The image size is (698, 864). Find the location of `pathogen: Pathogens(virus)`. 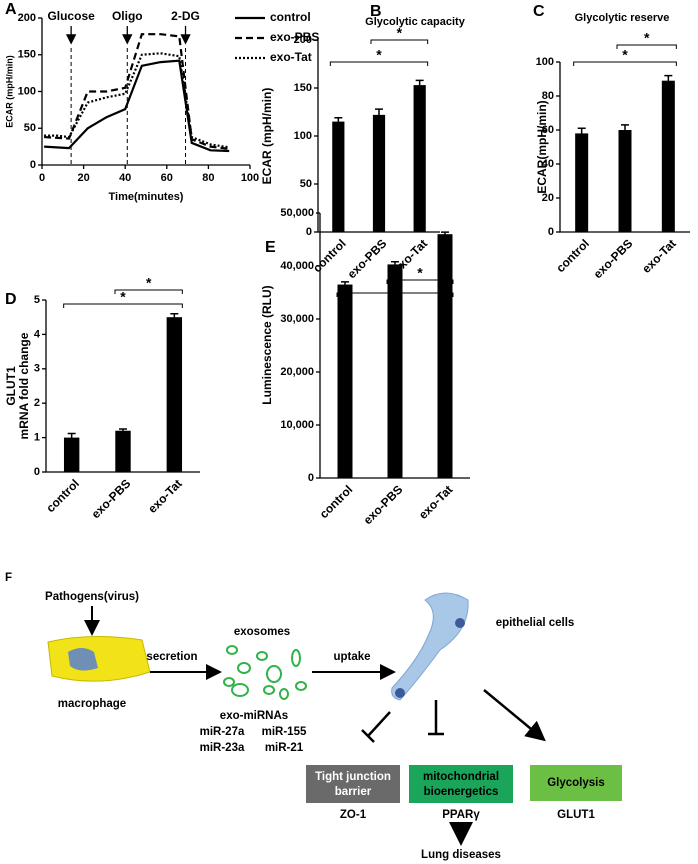

pathogen: Pathogens(virus) is located at coordinates (92, 597).